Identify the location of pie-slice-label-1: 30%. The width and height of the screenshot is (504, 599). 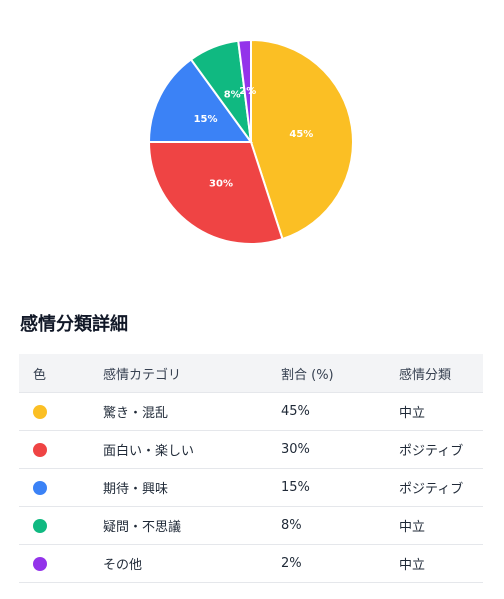
(221, 183).